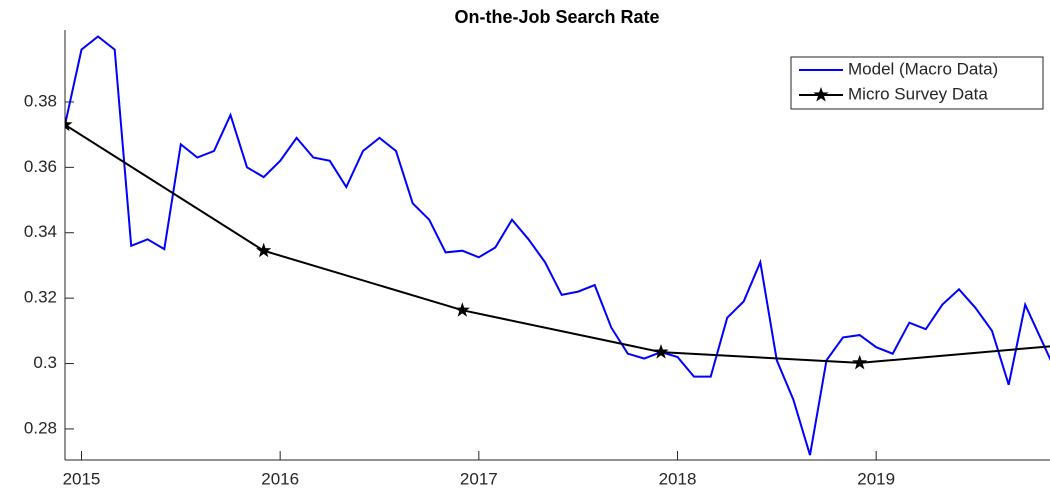 Image resolution: width=1050 pixels, height=494 pixels. What do you see at coordinates (40, 427) in the screenshot?
I see `y-tick-label: 0.28` at bounding box center [40, 427].